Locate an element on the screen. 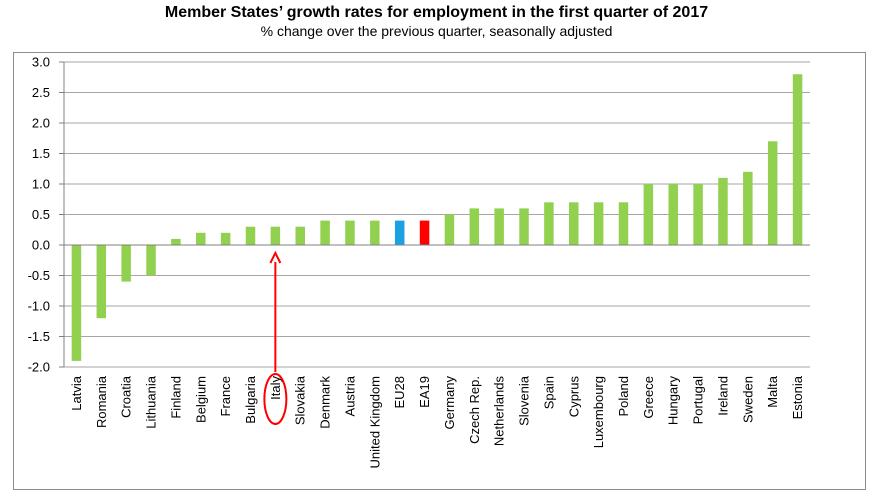  bar-luxembourg is located at coordinates (598, 223).